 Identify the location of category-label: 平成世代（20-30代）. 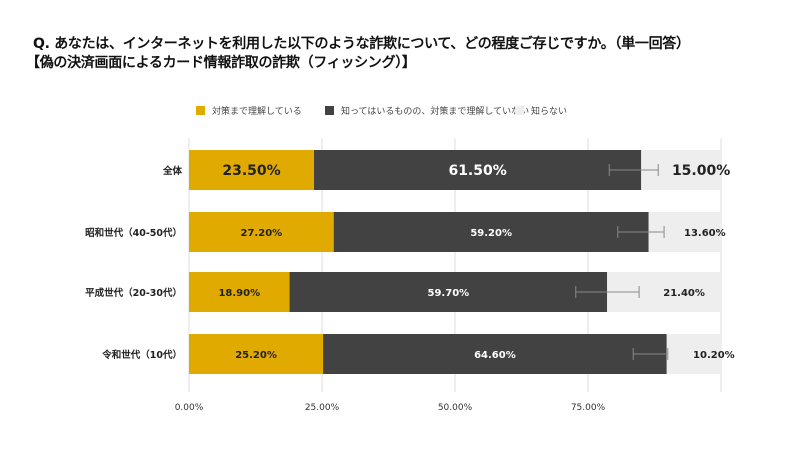
(133, 293).